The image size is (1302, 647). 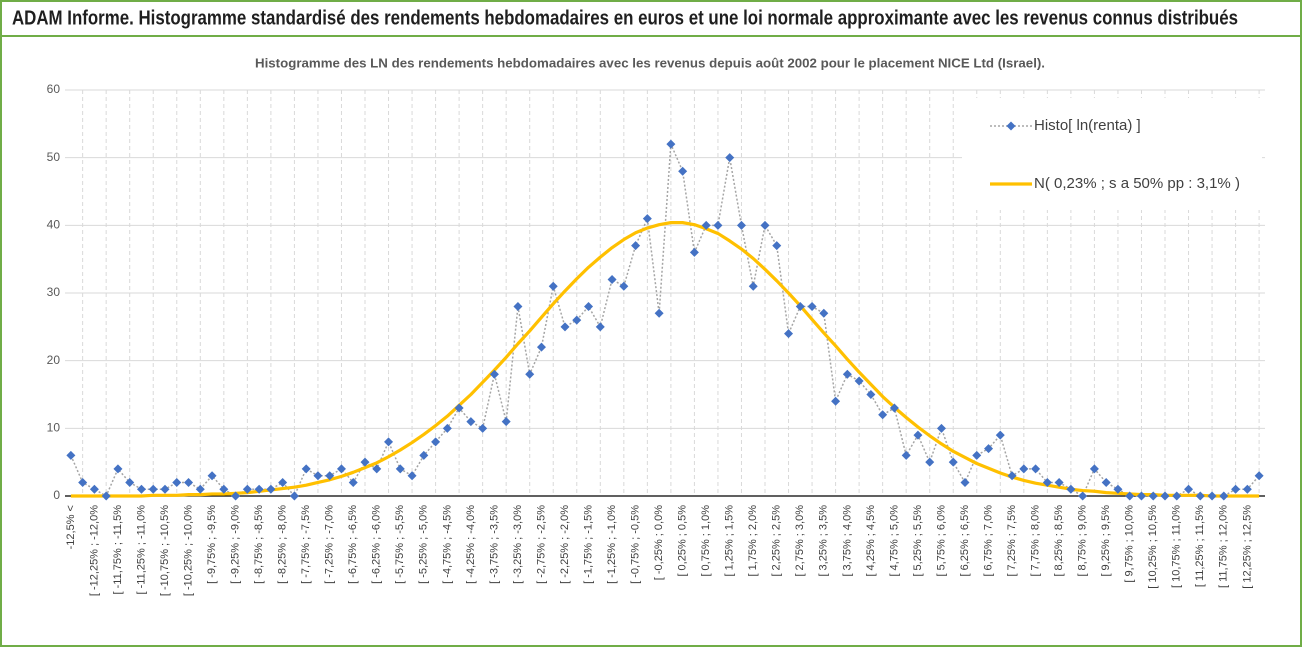 What do you see at coordinates (753, 541) in the screenshot?
I see `x-tick-label: [ 1,75% ; 2,0%` at bounding box center [753, 541].